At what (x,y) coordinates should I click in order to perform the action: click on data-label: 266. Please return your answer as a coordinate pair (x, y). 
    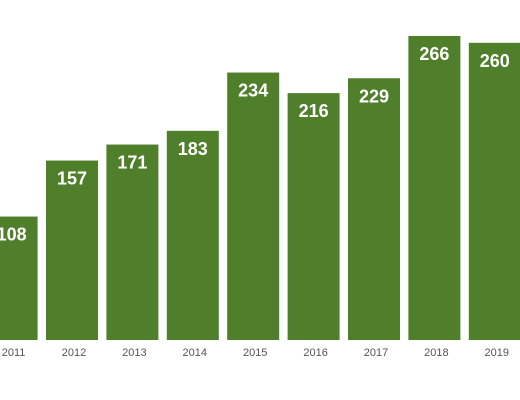
    Looking at the image, I should click on (434, 54).